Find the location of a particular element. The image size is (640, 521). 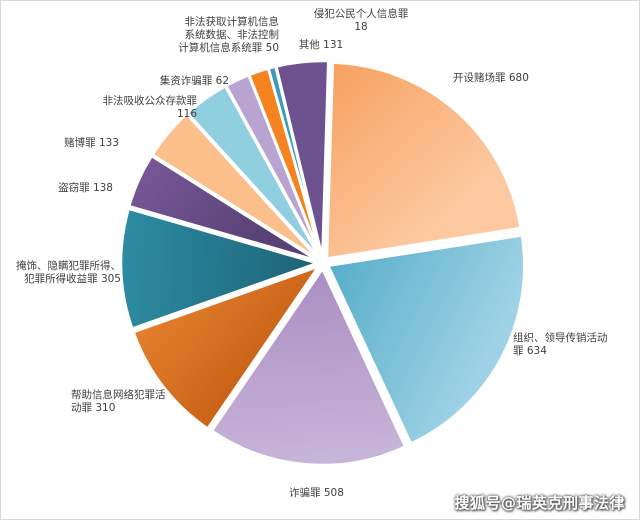

slice-label: 集资诈骗罪 62 is located at coordinates (194, 80).